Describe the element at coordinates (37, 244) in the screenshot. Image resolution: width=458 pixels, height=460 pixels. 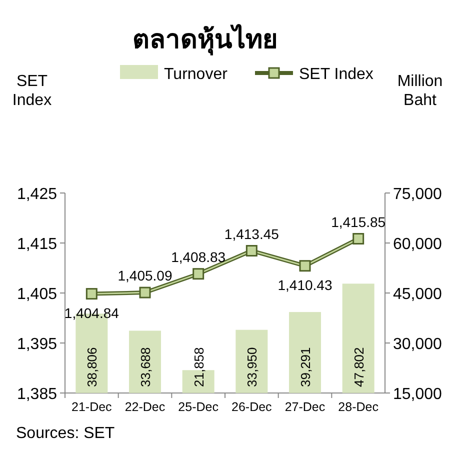
I see `y-tick-label: 1,415` at that location.